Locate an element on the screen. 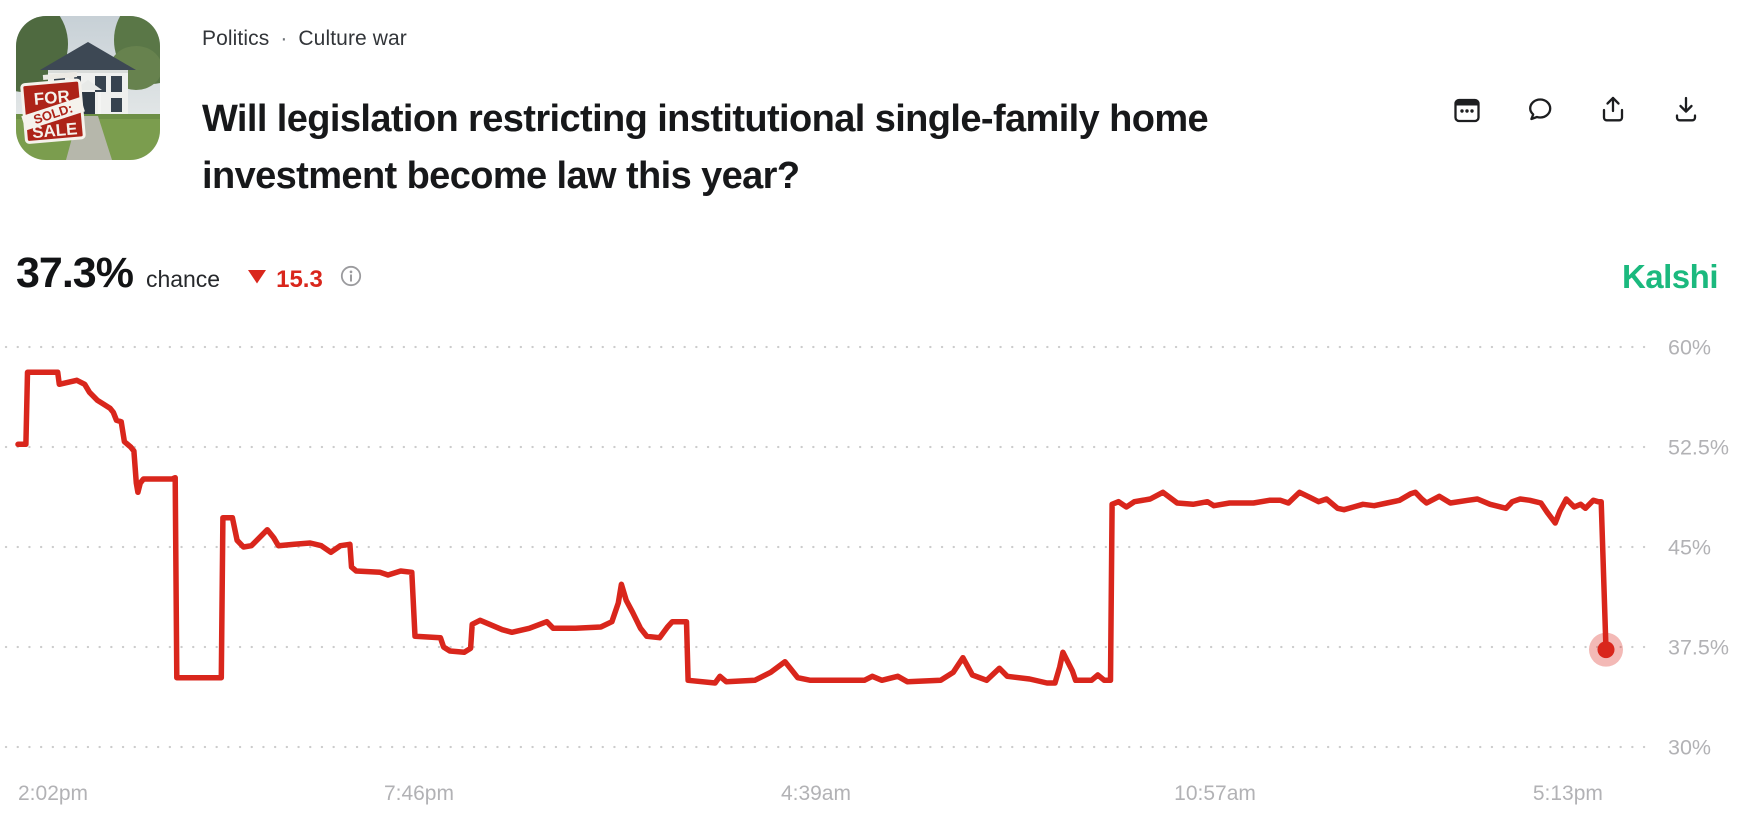 This screenshot has width=1752, height=840. kalshi-logo: Kalshi is located at coordinates (1670, 276).